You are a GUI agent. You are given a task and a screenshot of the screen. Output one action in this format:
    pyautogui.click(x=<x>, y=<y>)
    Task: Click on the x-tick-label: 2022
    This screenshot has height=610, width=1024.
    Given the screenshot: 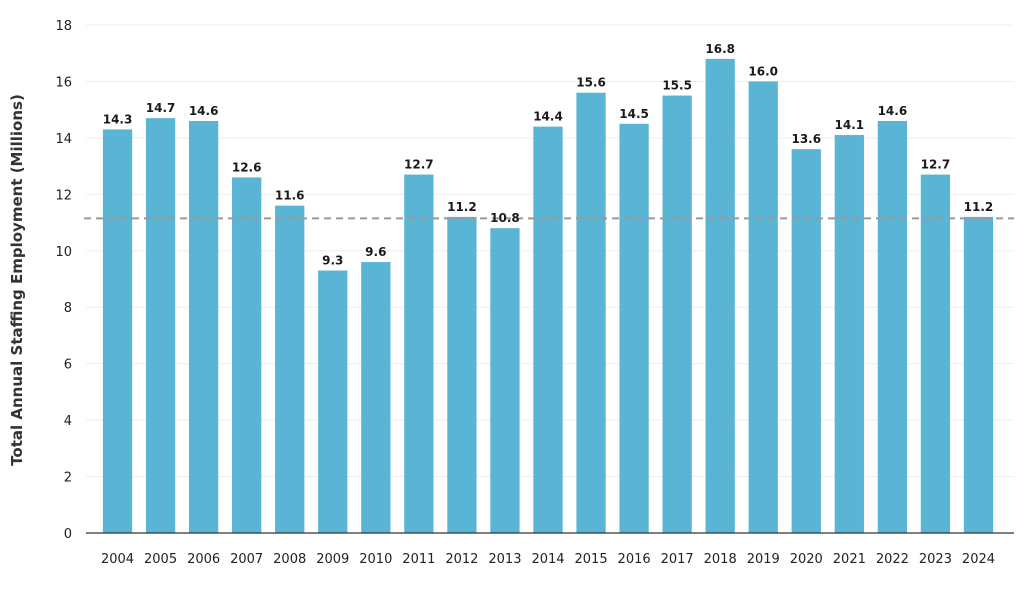 What is the action you would take?
    pyautogui.click(x=892, y=559)
    